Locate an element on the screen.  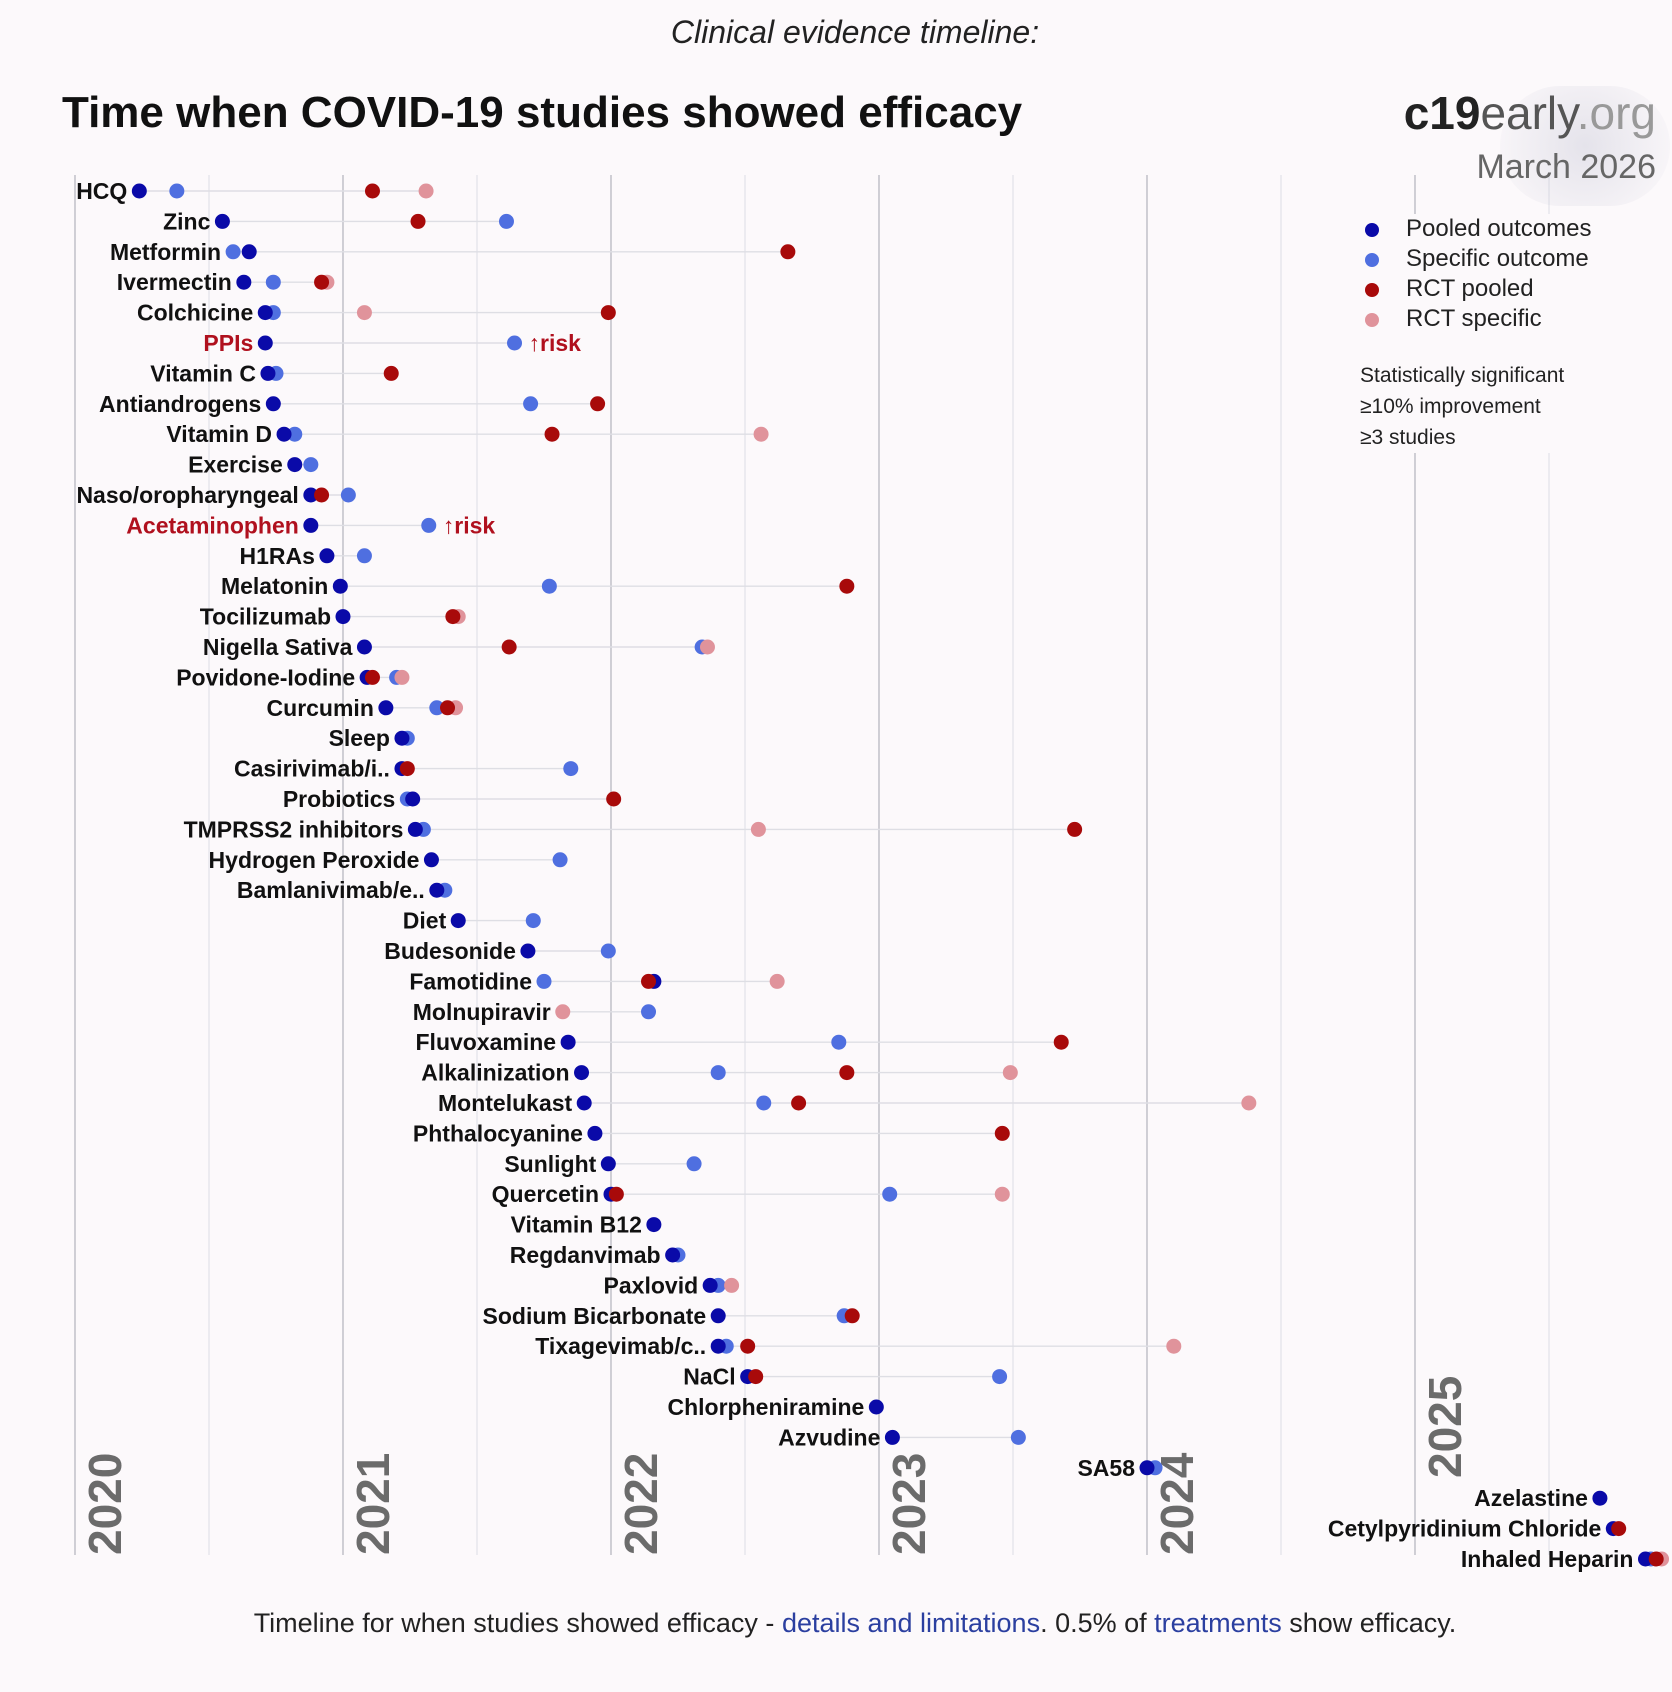
legend-label: Specific outcome is located at coordinates (1497, 258).